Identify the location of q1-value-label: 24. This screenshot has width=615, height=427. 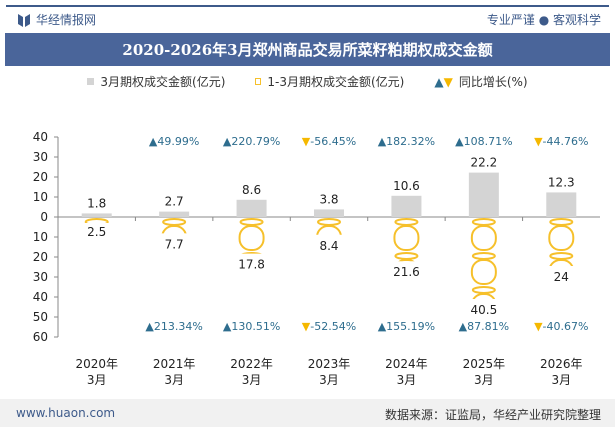
(561, 277).